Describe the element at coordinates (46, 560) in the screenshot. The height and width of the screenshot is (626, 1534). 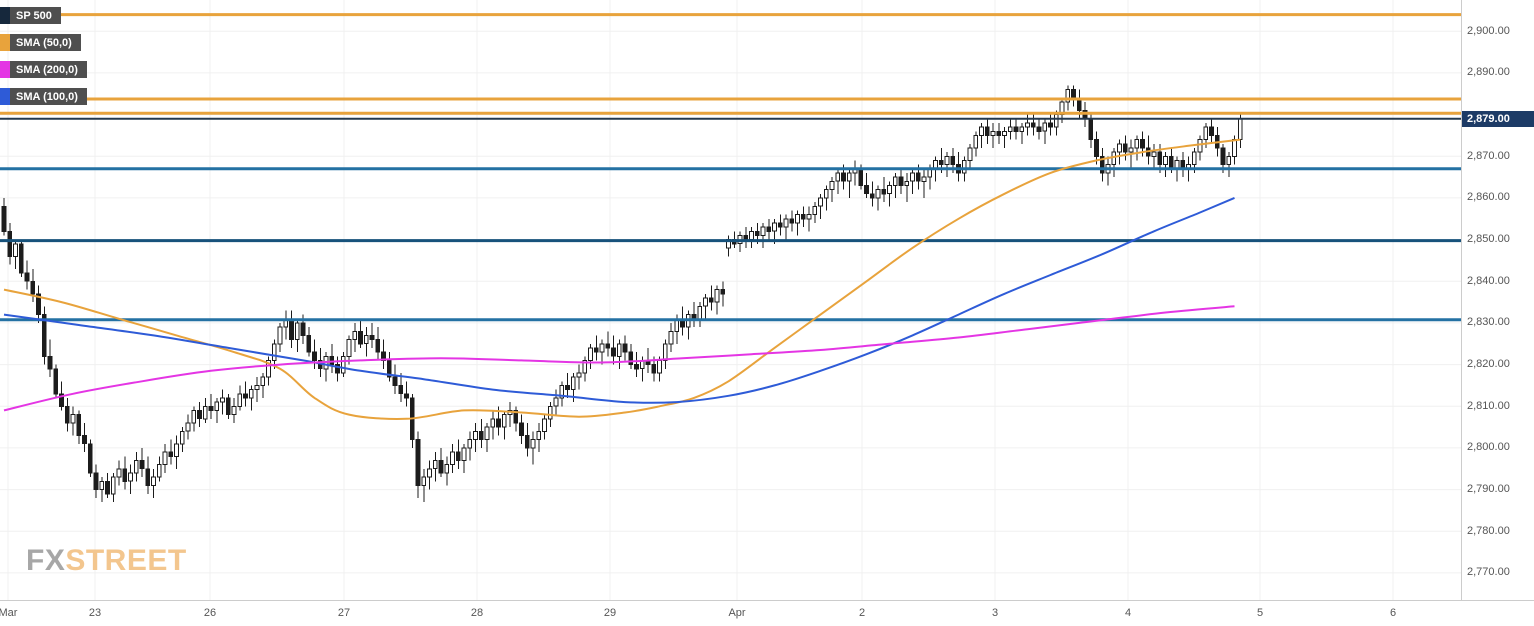
I see `fxstreet-logo-fx: FX` at that location.